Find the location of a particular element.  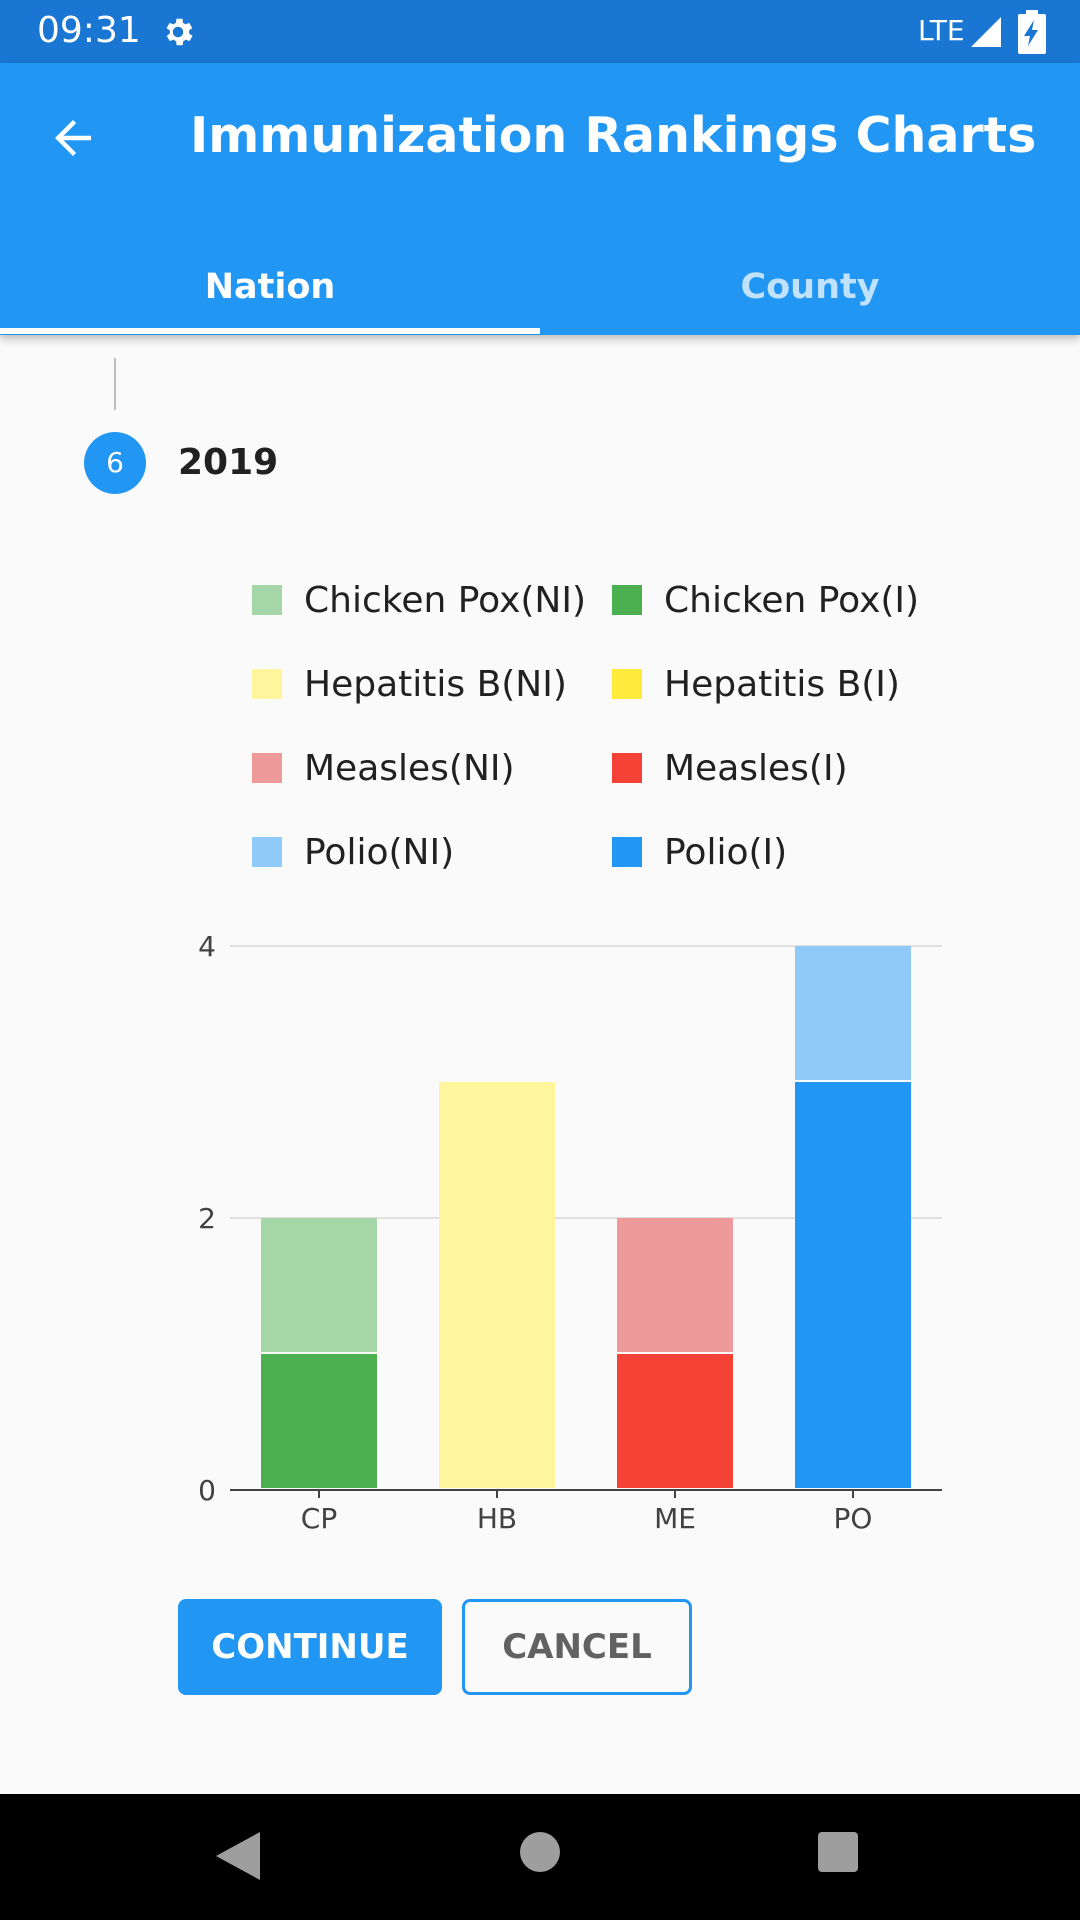

x-tick-label: PO is located at coordinates (853, 1518).